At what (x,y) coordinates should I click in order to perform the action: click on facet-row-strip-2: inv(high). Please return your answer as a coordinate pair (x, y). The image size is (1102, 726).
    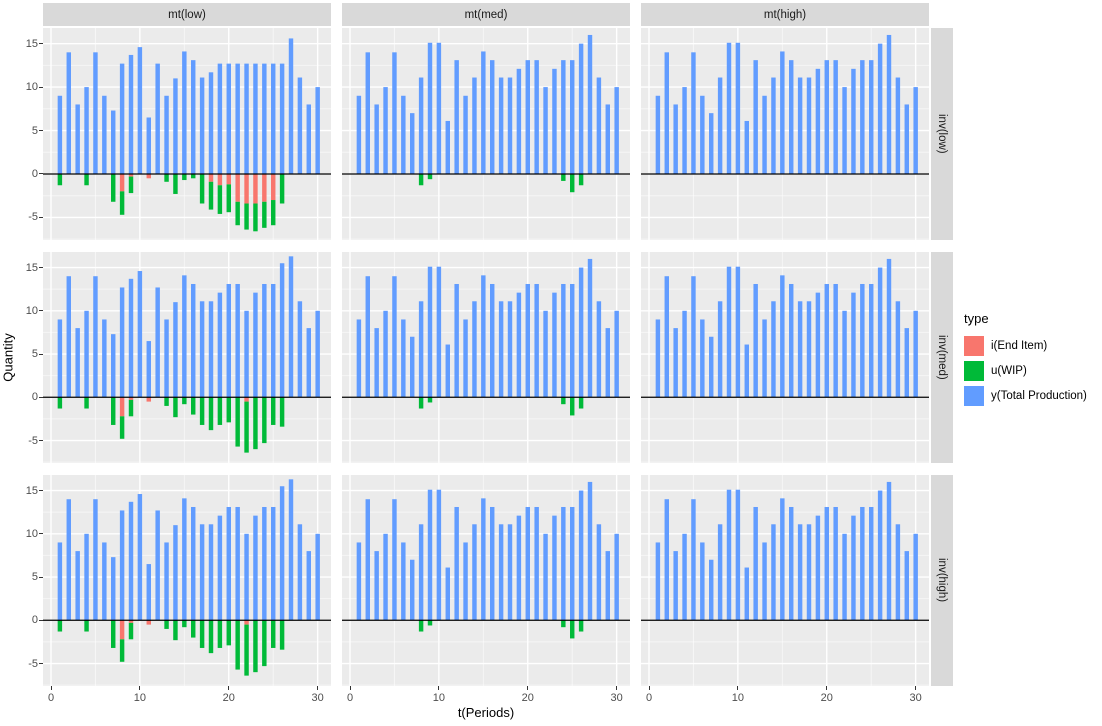
    Looking at the image, I should click on (942, 580).